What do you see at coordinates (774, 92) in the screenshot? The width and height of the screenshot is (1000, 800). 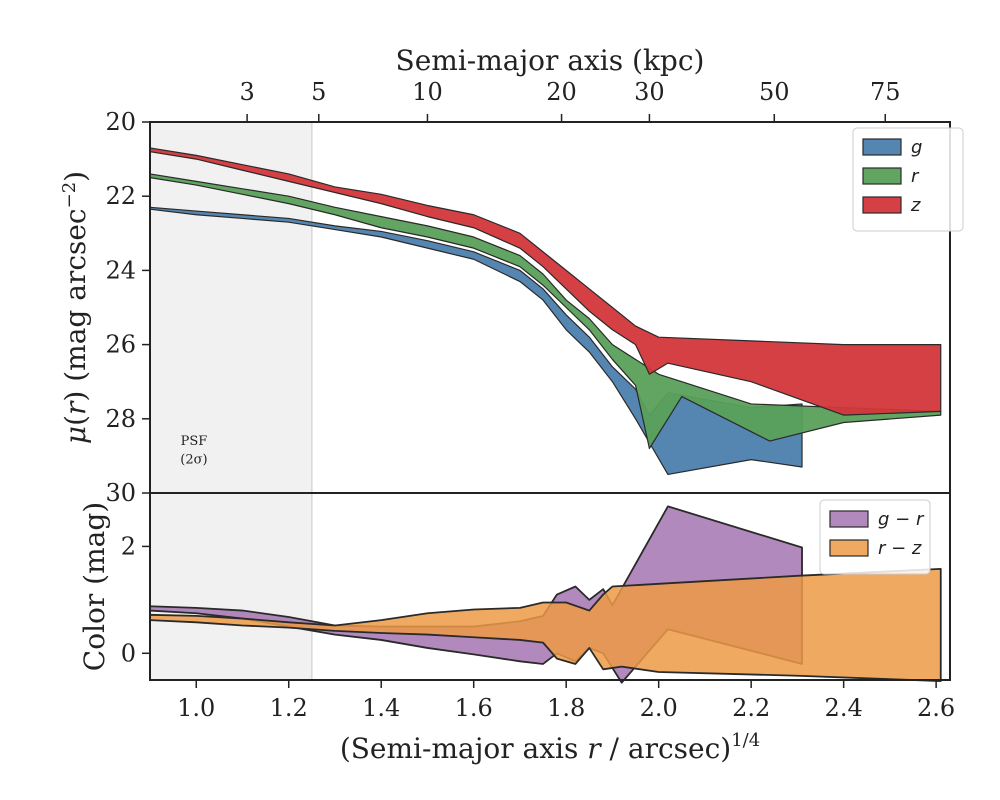 I see `top-tick-label: 50` at bounding box center [774, 92].